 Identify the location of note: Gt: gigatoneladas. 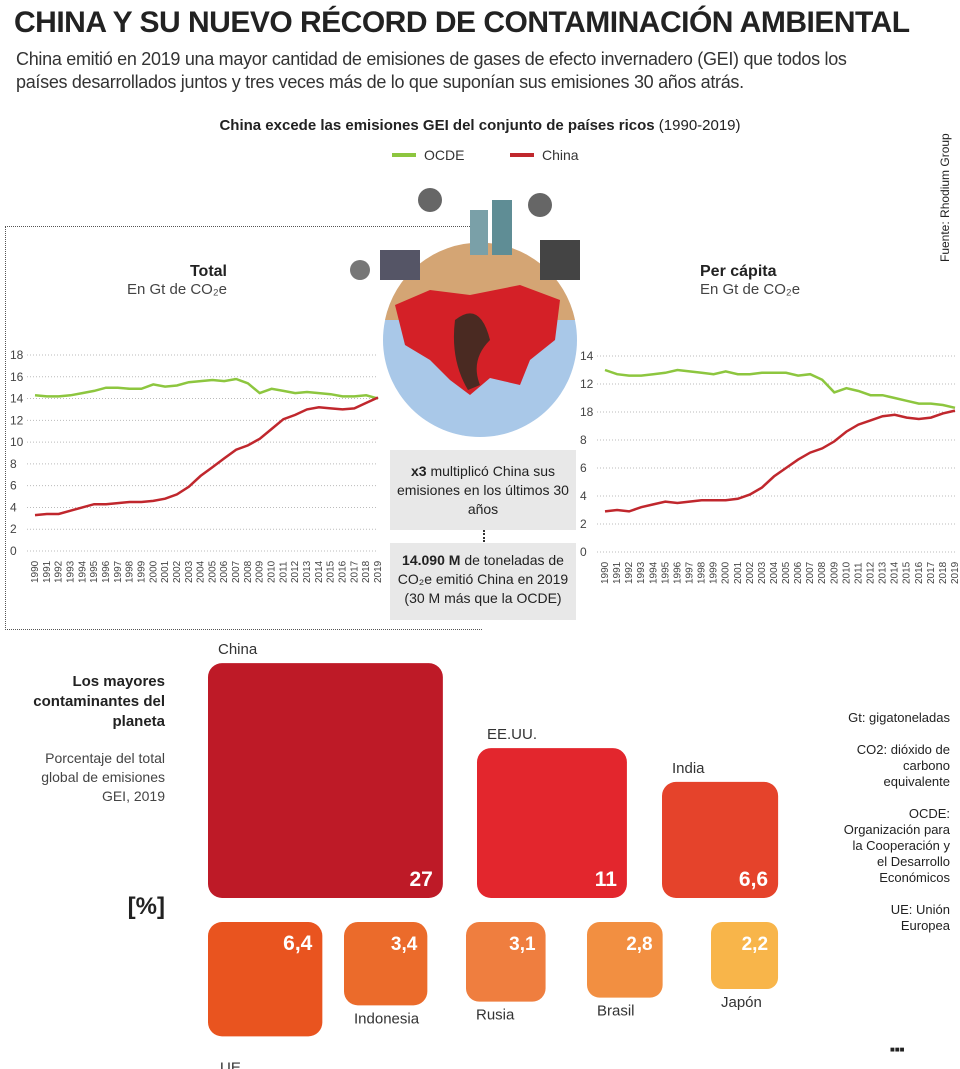
(899, 717).